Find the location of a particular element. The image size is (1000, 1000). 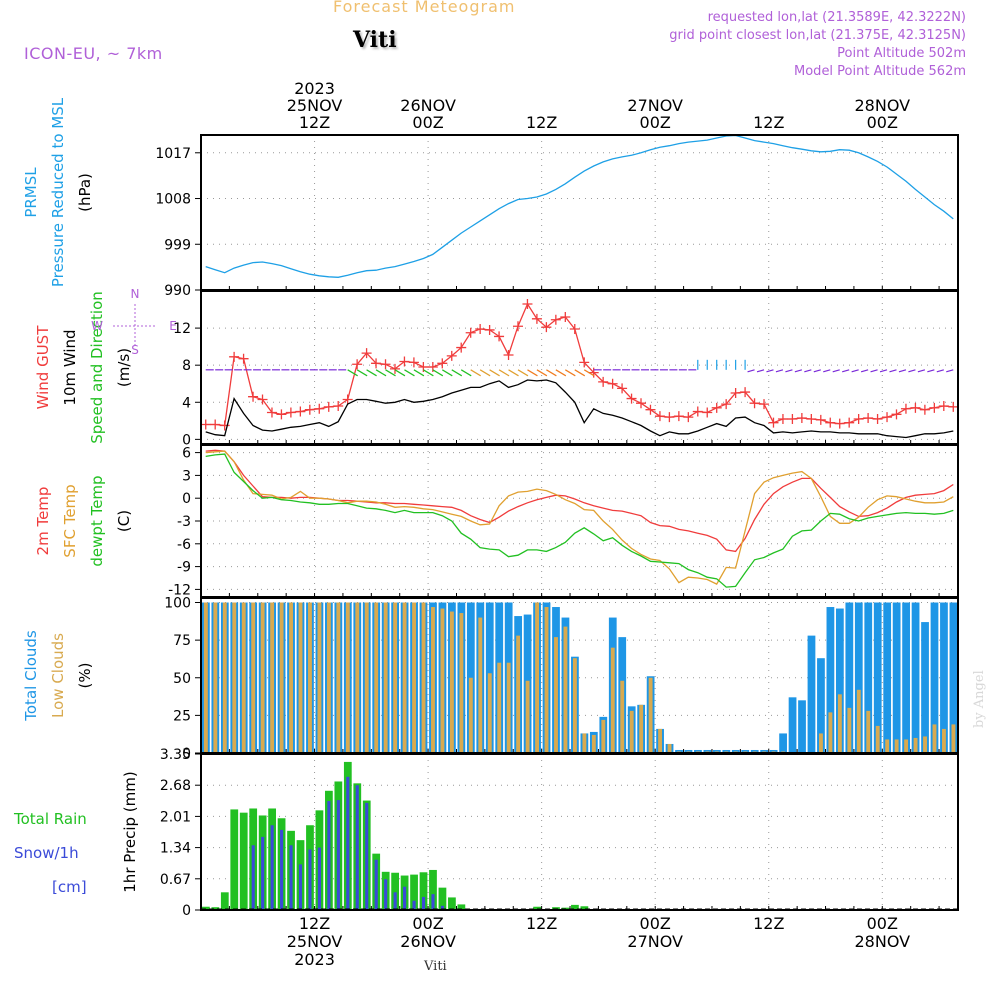

compass-w: W is located at coordinates (97, 326).